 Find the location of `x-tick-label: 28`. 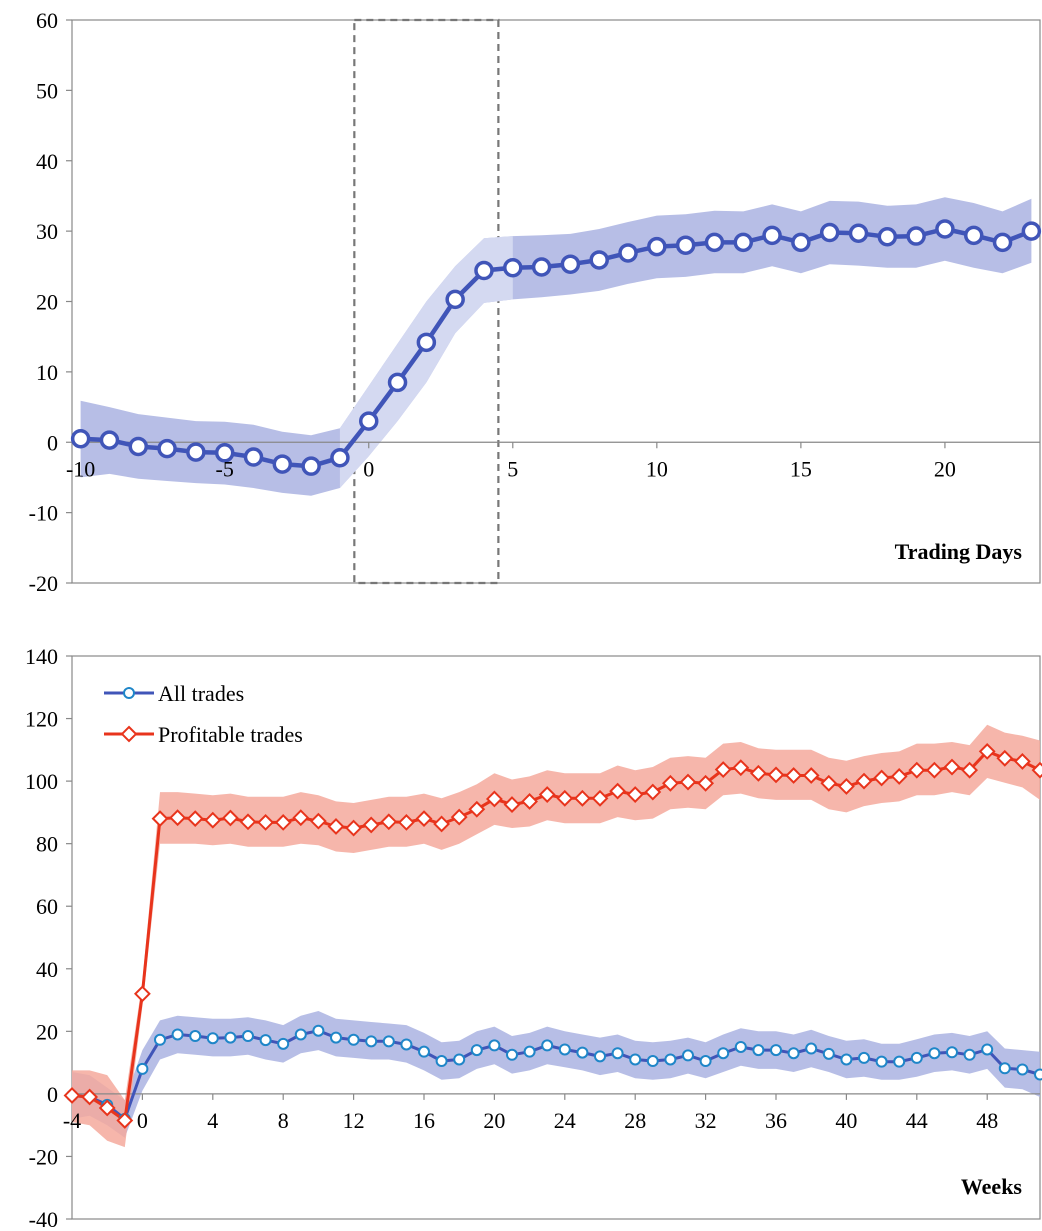

x-tick-label: 28 is located at coordinates (635, 1120).